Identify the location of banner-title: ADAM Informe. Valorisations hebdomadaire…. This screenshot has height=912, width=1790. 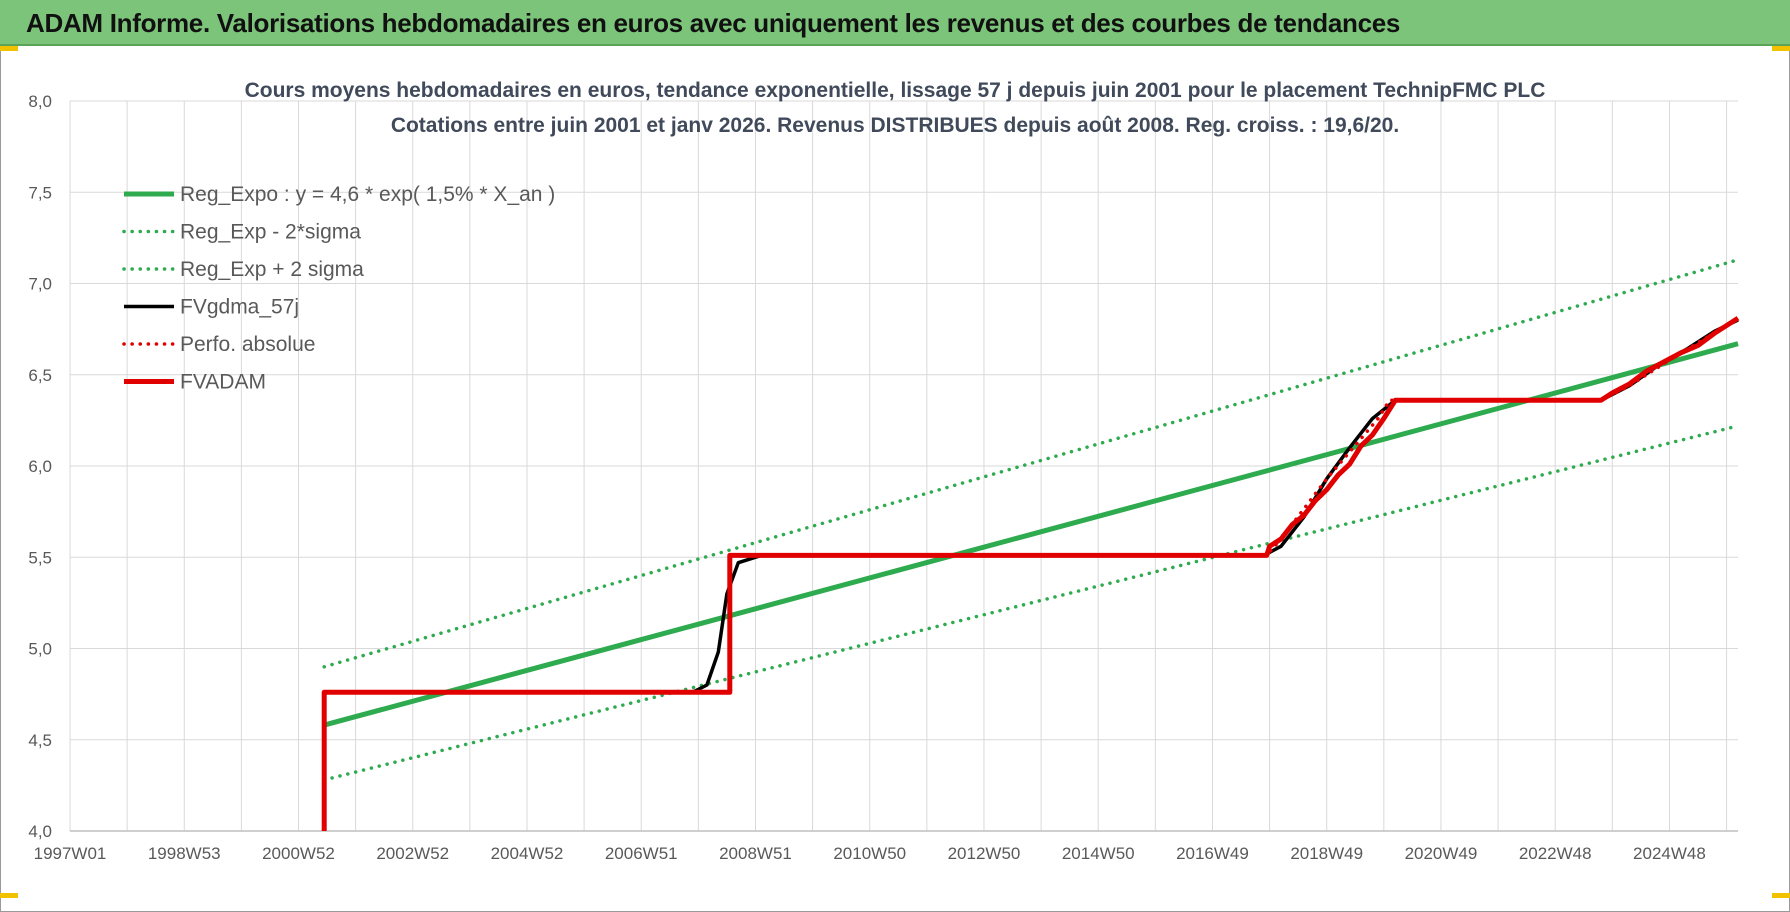
(713, 23).